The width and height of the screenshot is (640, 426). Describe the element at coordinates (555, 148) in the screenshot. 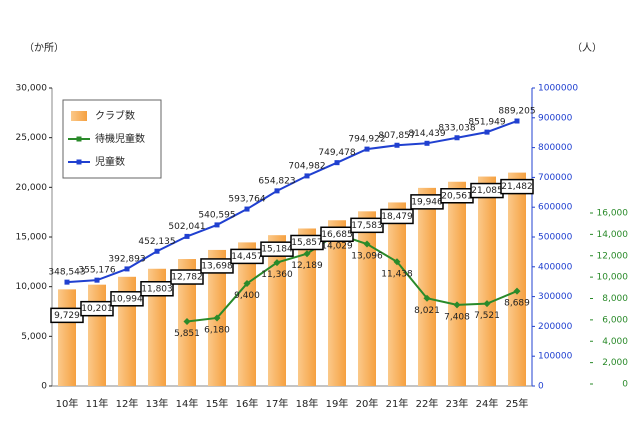

I see `y2ticks-label: 800000` at that location.